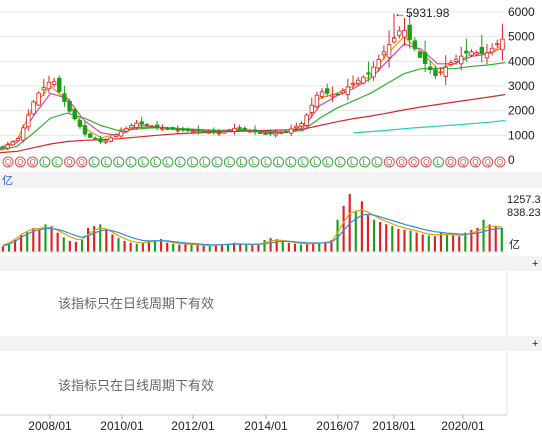 The height and width of the screenshot is (438, 542). Describe the element at coordinates (535, 264) in the screenshot. I see `indicator-1-expand-icon: +` at that location.